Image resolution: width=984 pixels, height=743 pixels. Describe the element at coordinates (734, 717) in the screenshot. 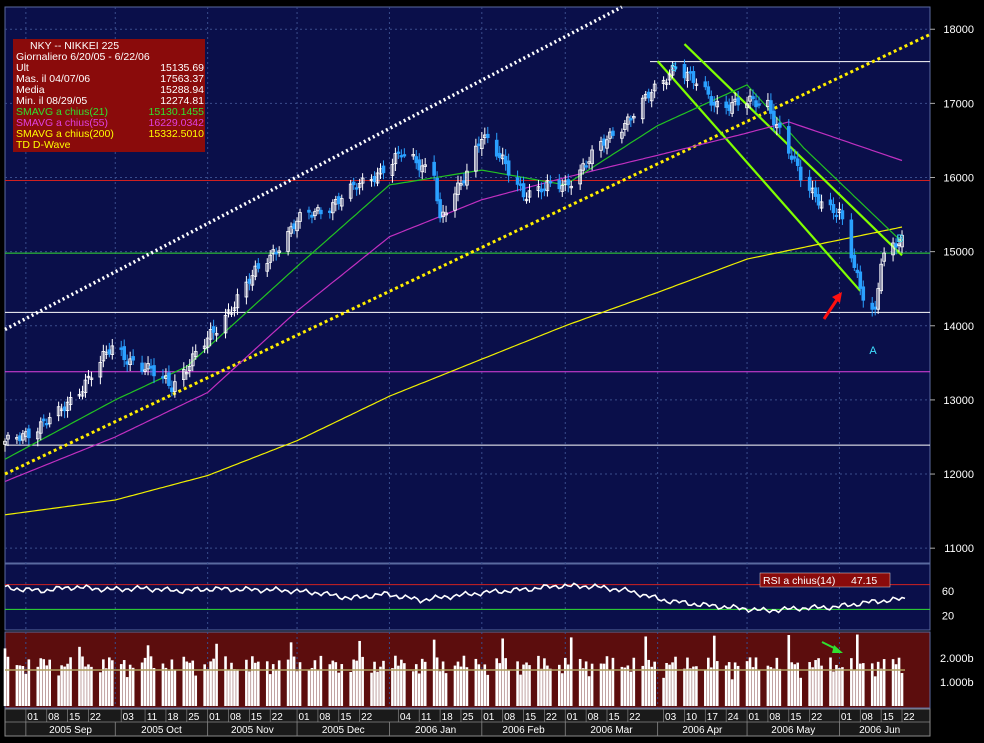

I see `date-day-label: 24` at that location.